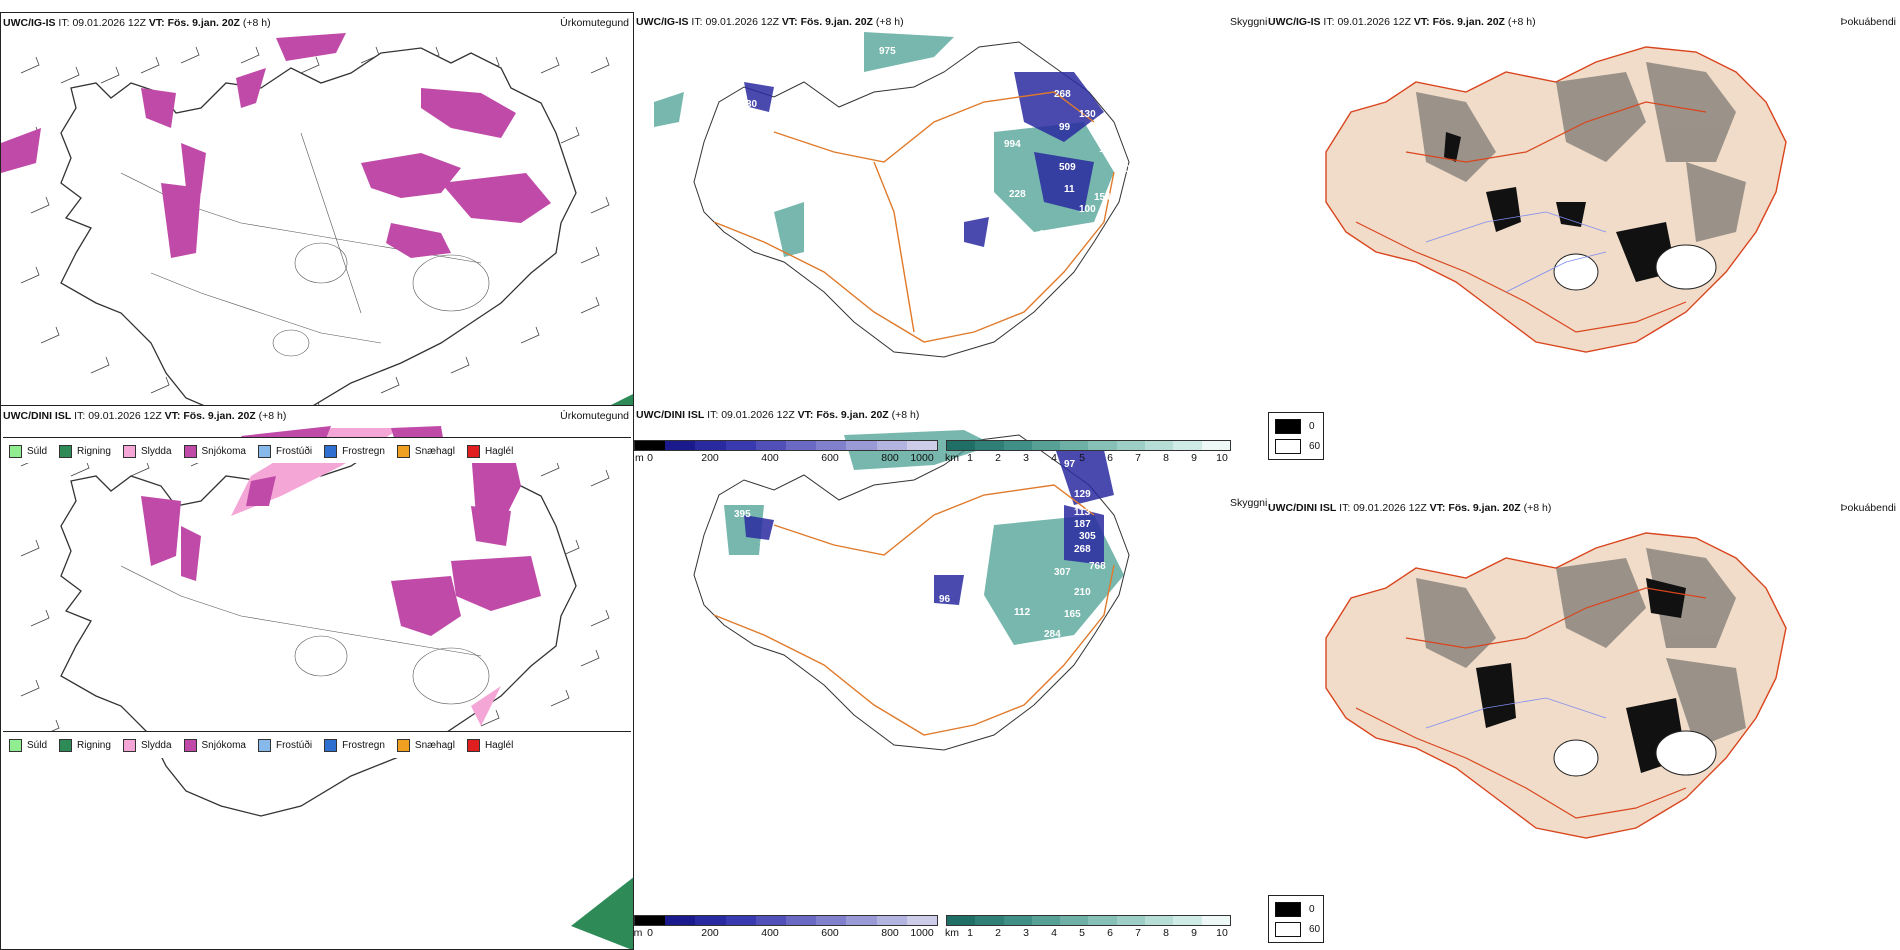 This screenshot has width=1900, height=950. What do you see at coordinates (887, 51) in the screenshot?
I see `svg-text: 975` at bounding box center [887, 51].